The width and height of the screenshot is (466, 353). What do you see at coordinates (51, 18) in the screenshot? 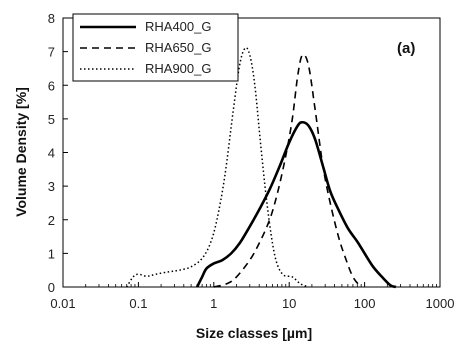
I see `y-tick-label: 8` at bounding box center [51, 18].